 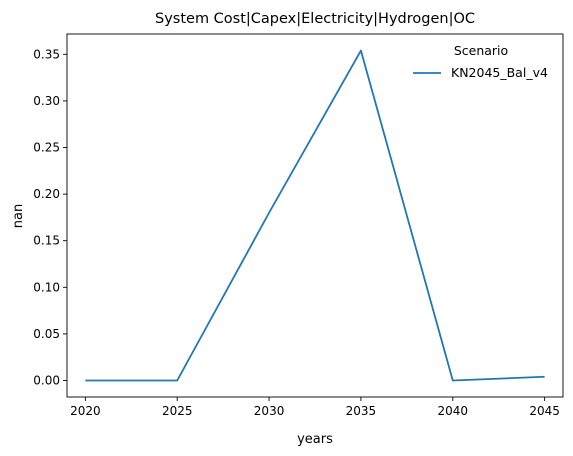 I want to click on y-tick-label: 0.00, so click(x=46, y=381).